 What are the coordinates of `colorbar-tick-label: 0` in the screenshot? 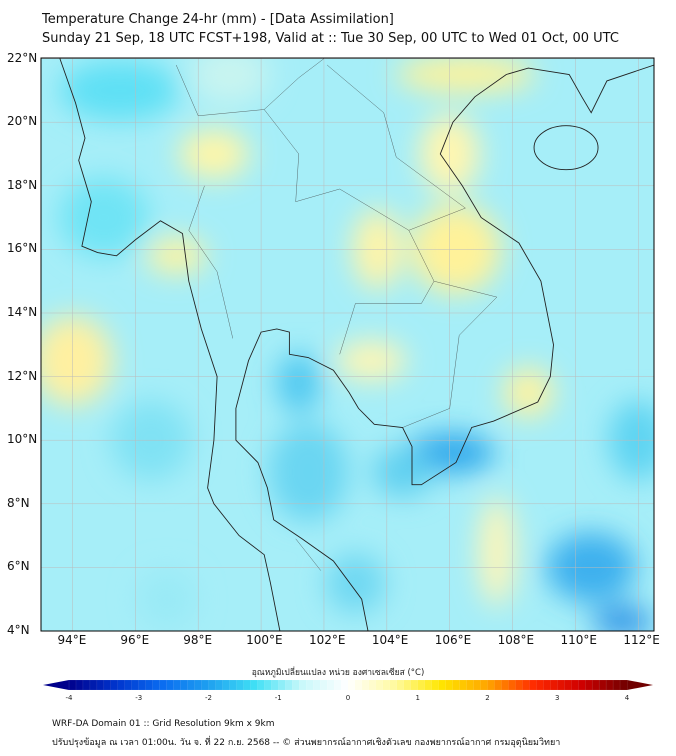 It's located at (348, 698).